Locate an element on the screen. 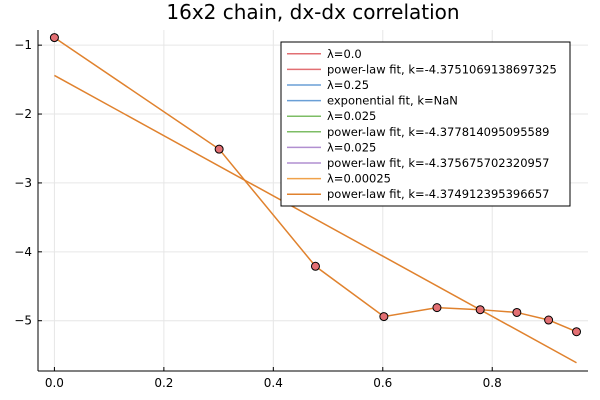 This screenshot has height=400, width=600. legend-label: λ=0.25 is located at coordinates (348, 85).